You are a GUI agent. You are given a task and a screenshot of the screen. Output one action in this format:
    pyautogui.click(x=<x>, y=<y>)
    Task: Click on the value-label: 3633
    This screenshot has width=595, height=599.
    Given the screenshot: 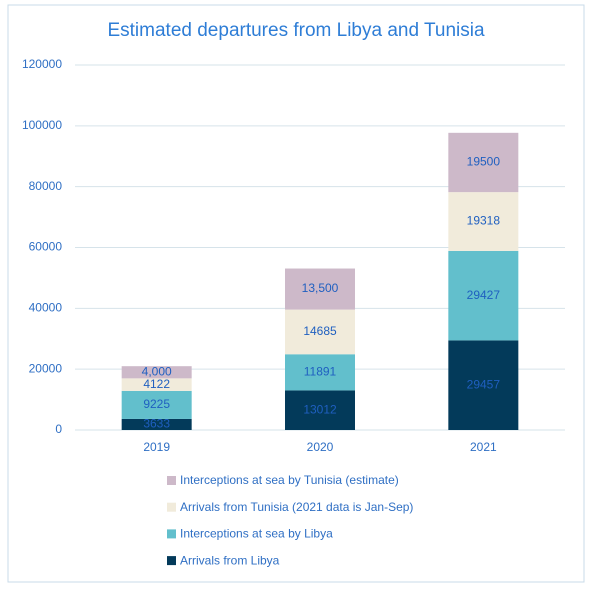 What is the action you would take?
    pyautogui.click(x=156, y=424)
    